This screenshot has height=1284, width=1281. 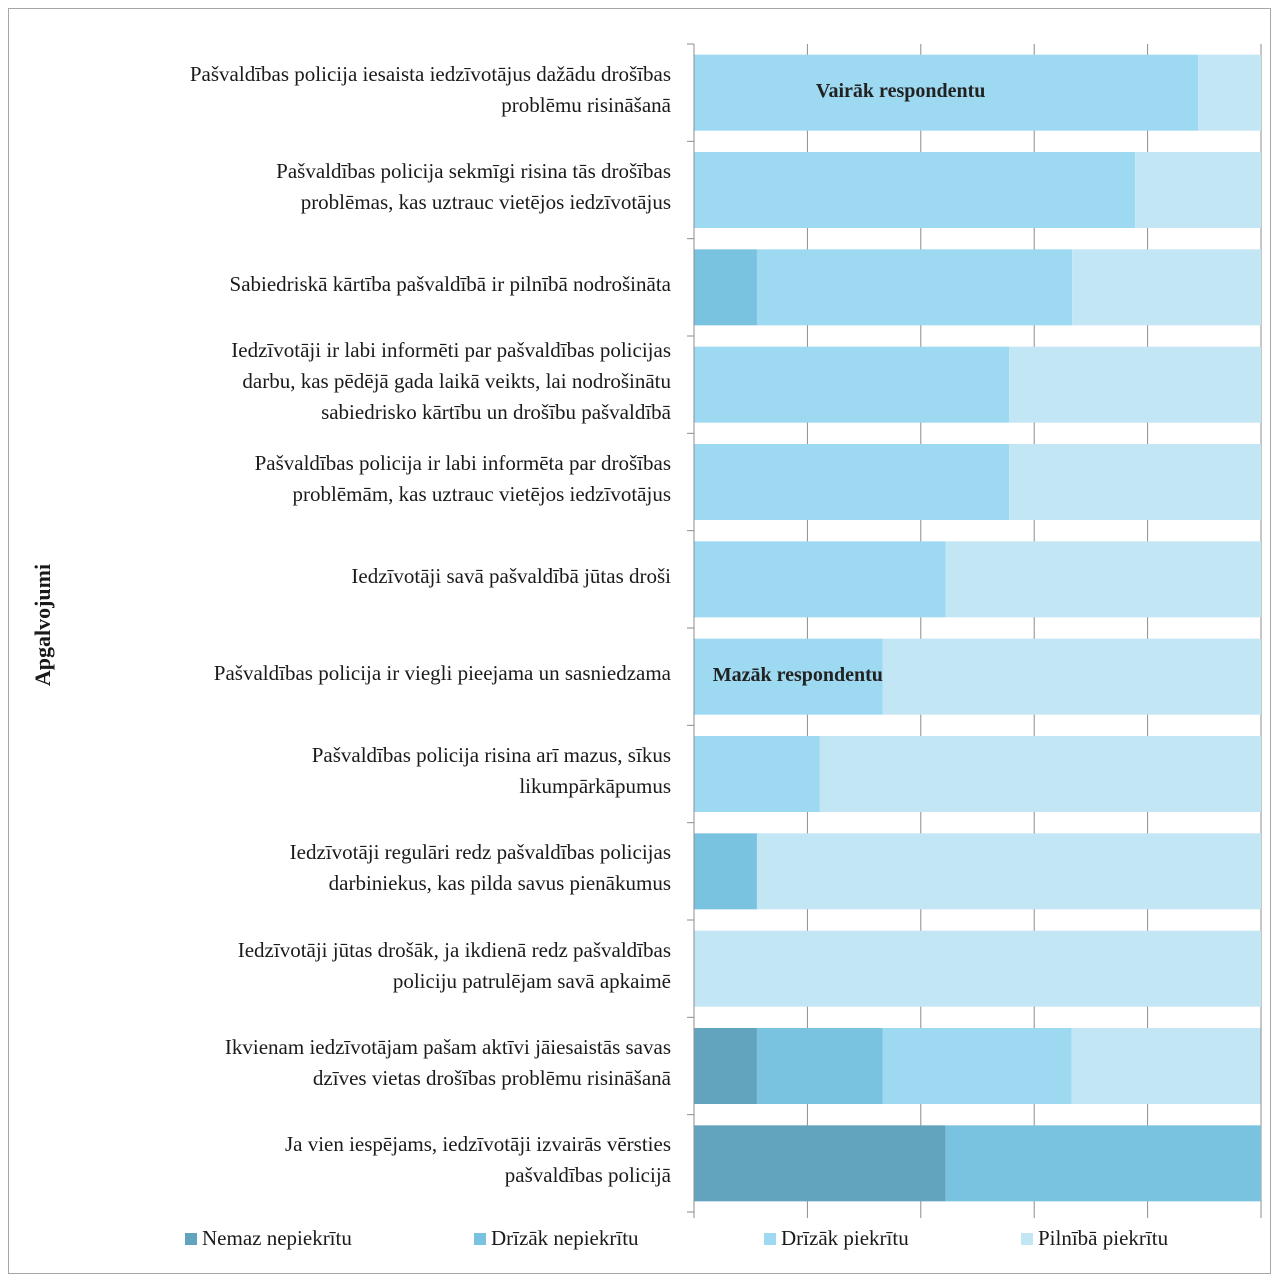 What do you see at coordinates (900, 90) in the screenshot?
I see `annotation-label: Vairāk respondentu` at bounding box center [900, 90].